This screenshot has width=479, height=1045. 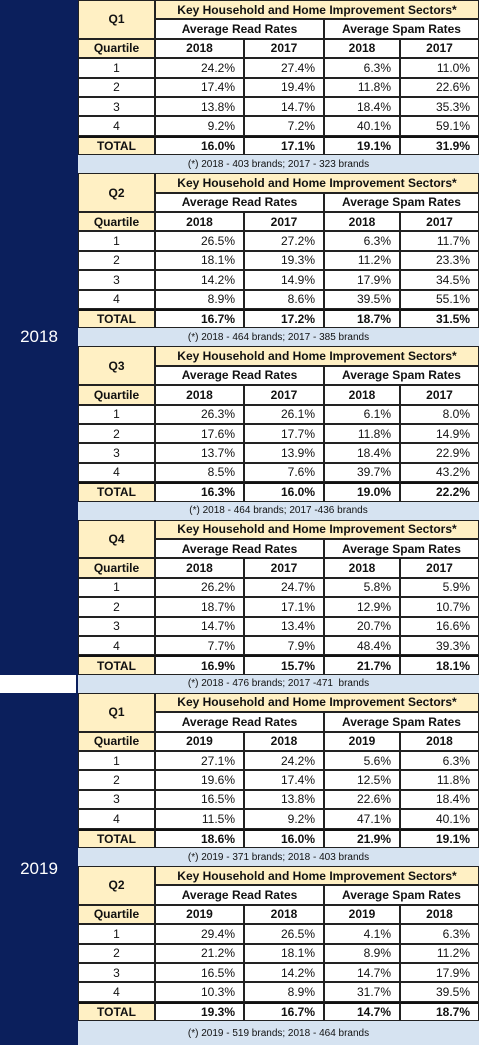 What do you see at coordinates (284, 953) in the screenshot?
I see `rate-cell: 18.1%` at bounding box center [284, 953].